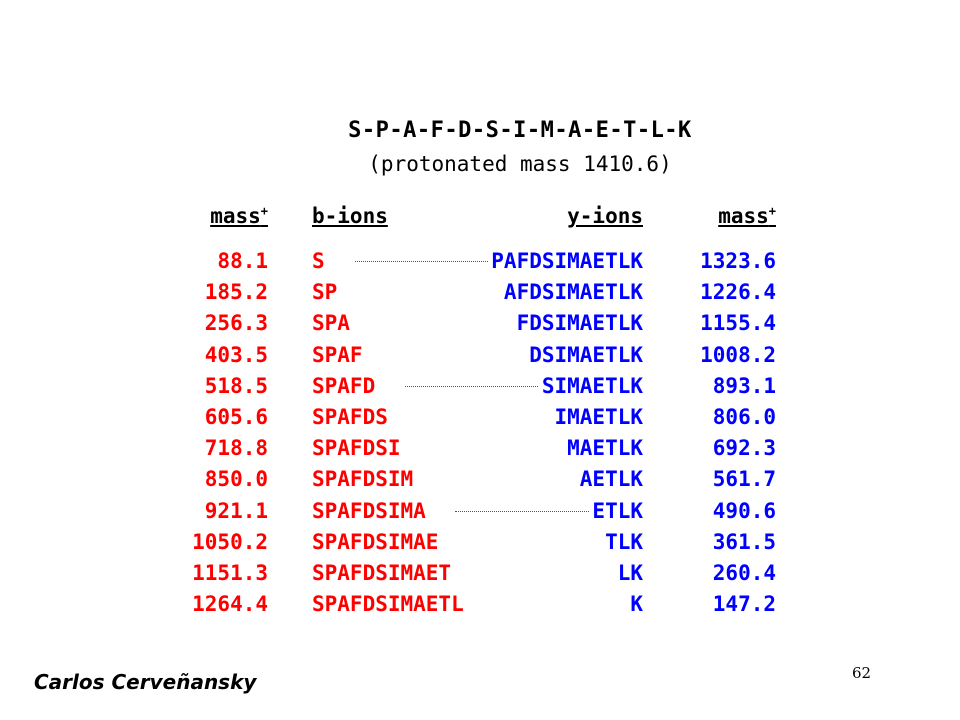 This screenshot has width=960, height=720. Describe the element at coordinates (363, 479) in the screenshot. I see `b-ion-sequence: SPAFDSIM` at that location.